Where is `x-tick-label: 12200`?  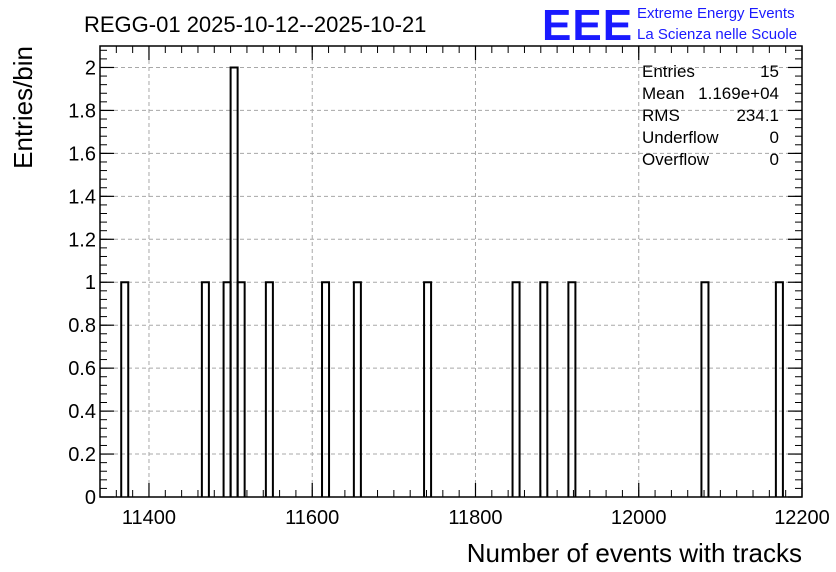 x-tick-label: 12200 is located at coordinates (802, 518).